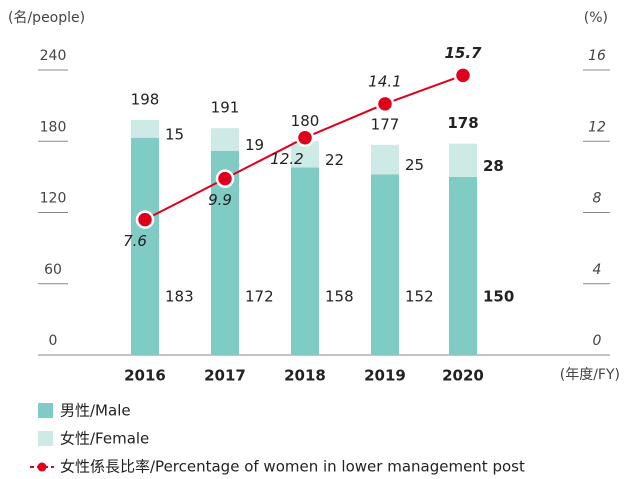 The height and width of the screenshot is (479, 637). Describe the element at coordinates (419, 297) in the screenshot. I see `male-label: 152` at that location.